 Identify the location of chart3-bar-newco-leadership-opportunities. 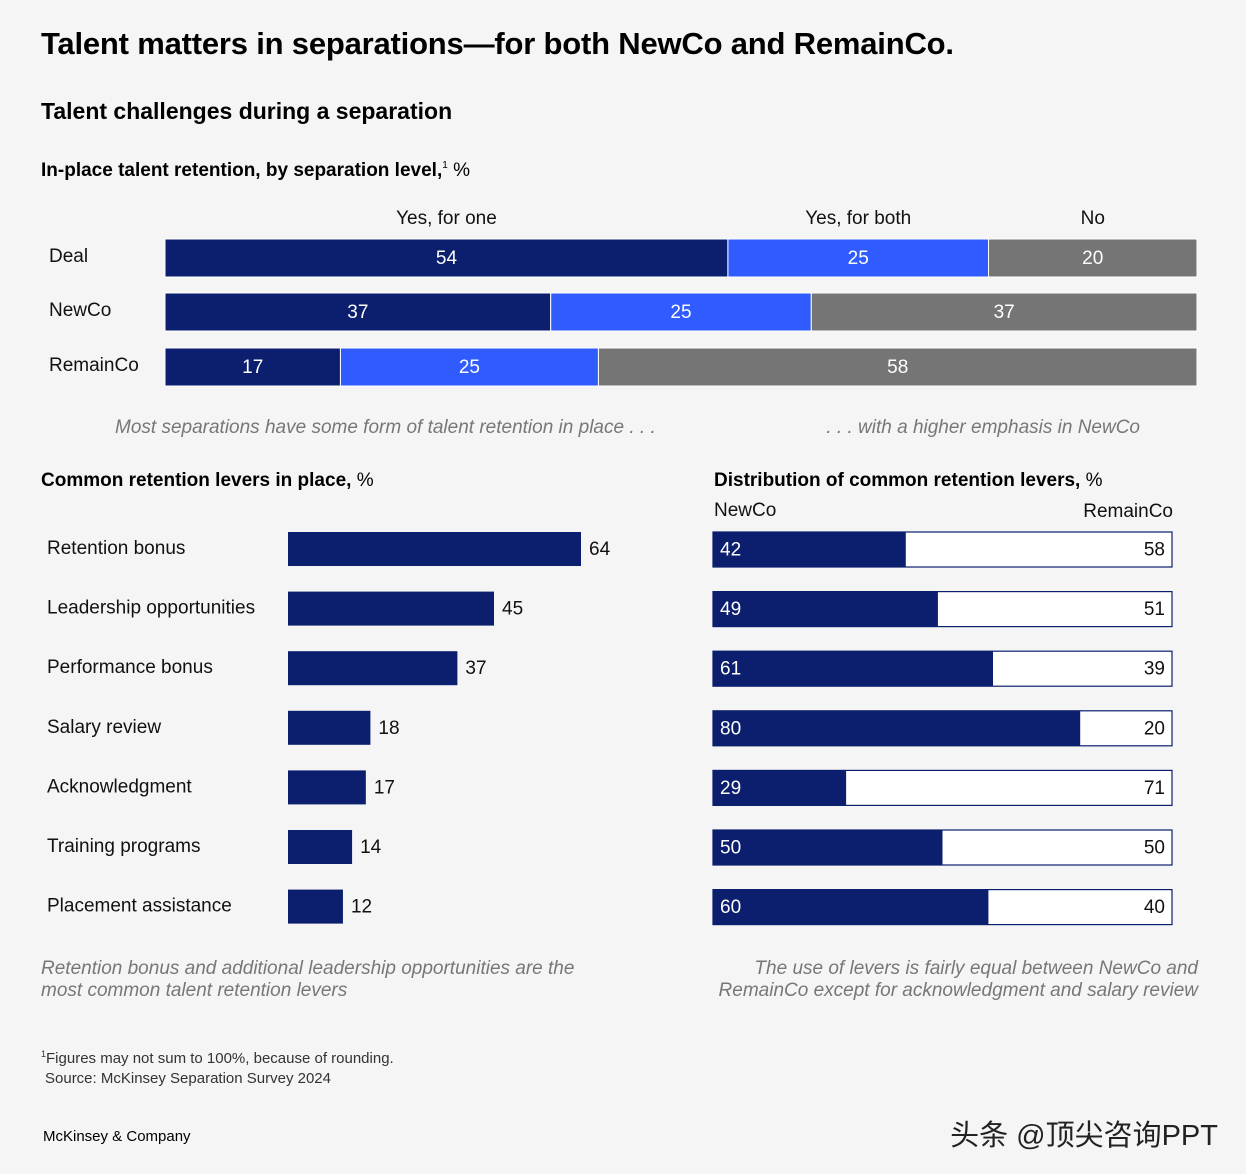
(825, 609).